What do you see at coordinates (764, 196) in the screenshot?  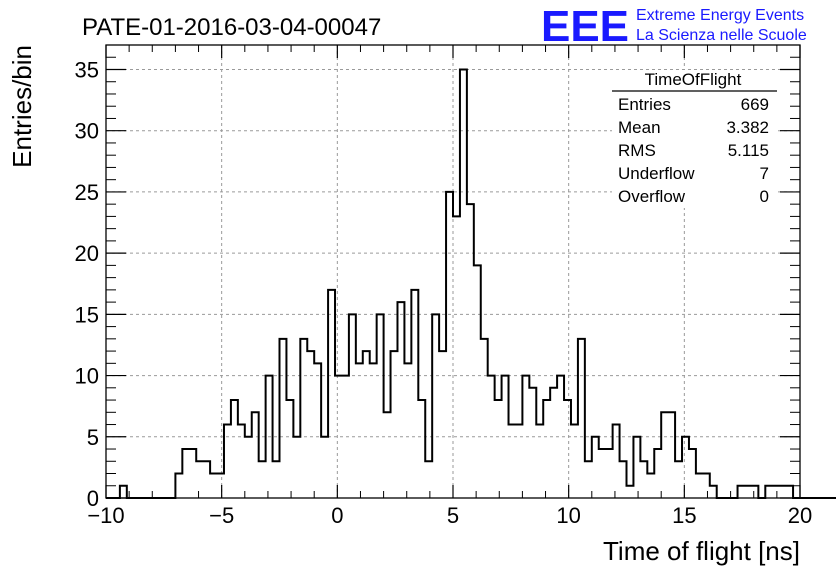 I see `stats-value-overflow: 0` at bounding box center [764, 196].